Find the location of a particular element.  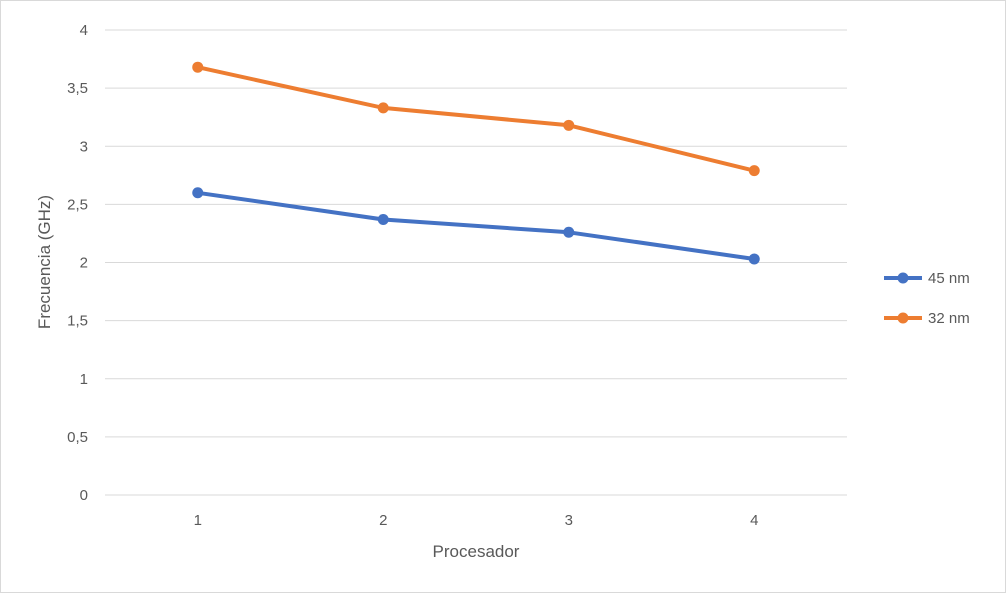

x-tick-label: 4 is located at coordinates (754, 520).